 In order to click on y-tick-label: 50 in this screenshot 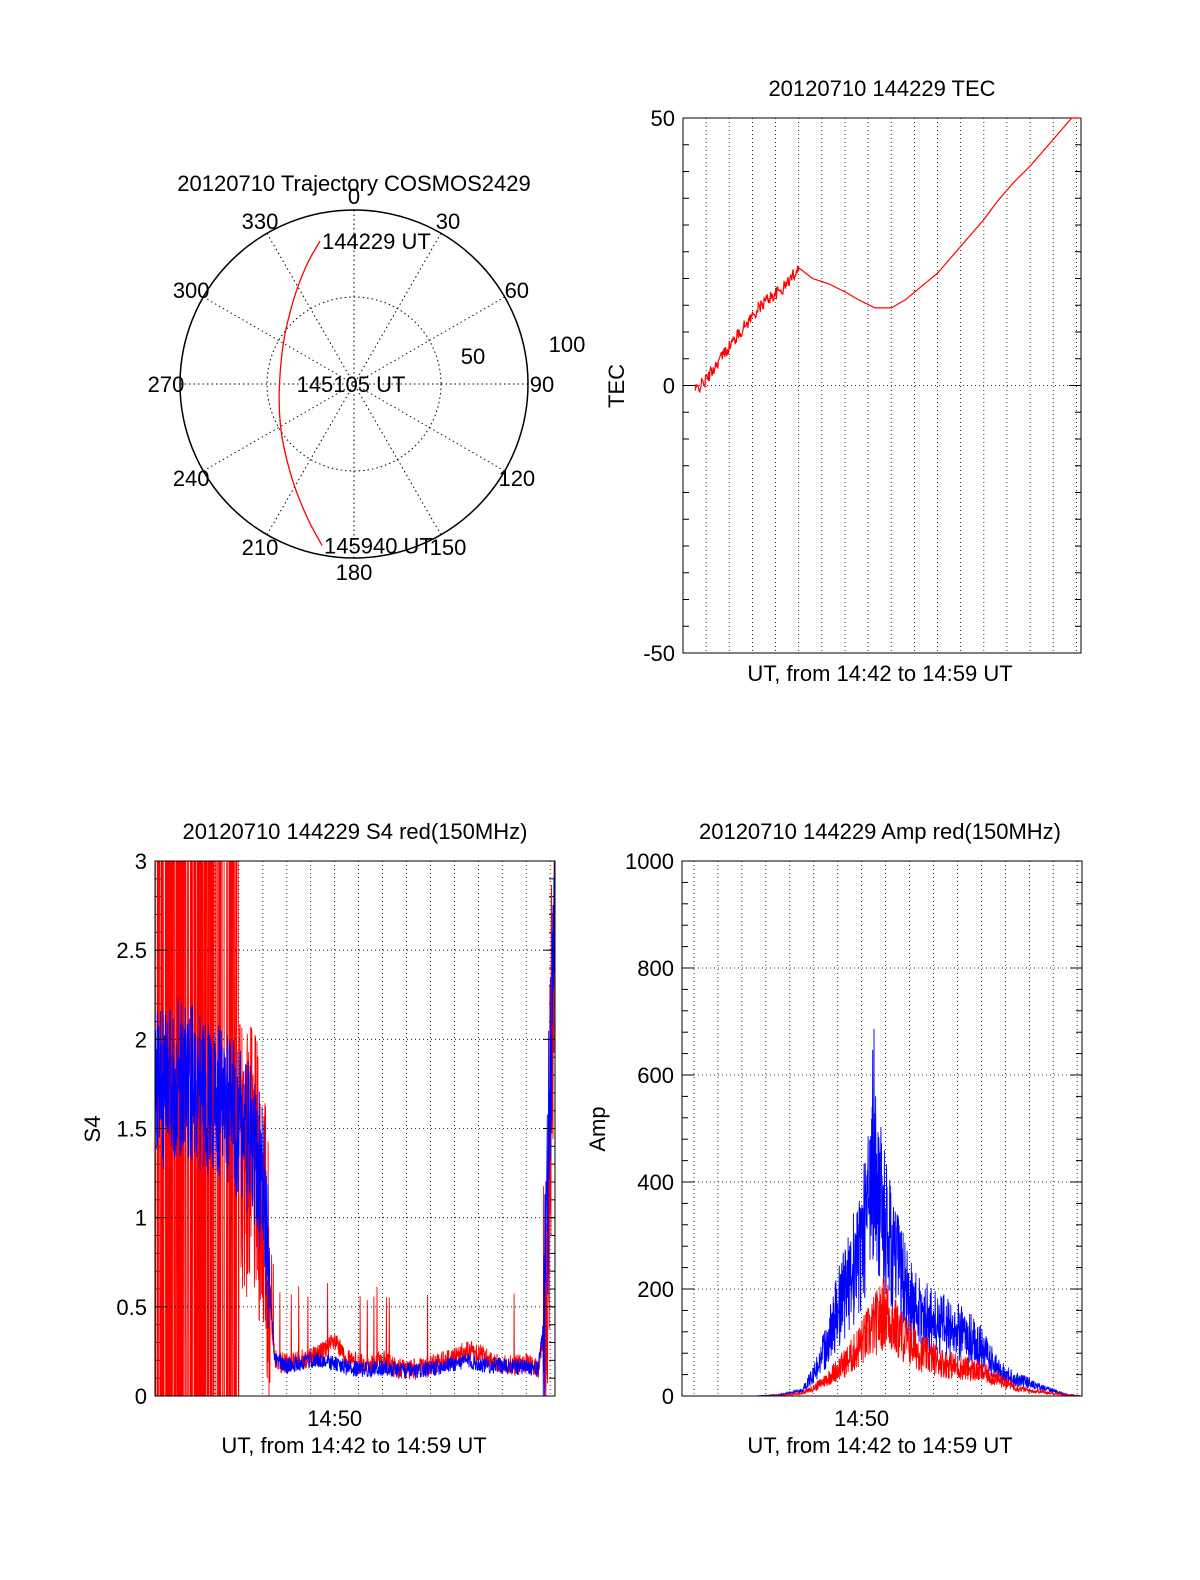, I will do `click(663, 118)`.